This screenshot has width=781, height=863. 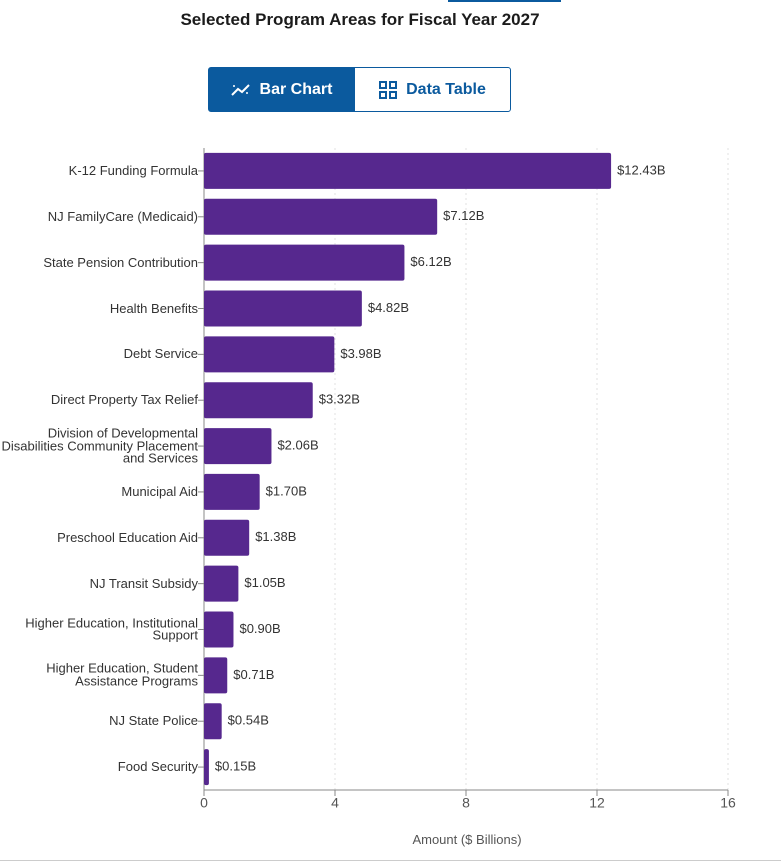 What do you see at coordinates (153, 308) in the screenshot?
I see `y-tick-label: Health Benefits` at bounding box center [153, 308].